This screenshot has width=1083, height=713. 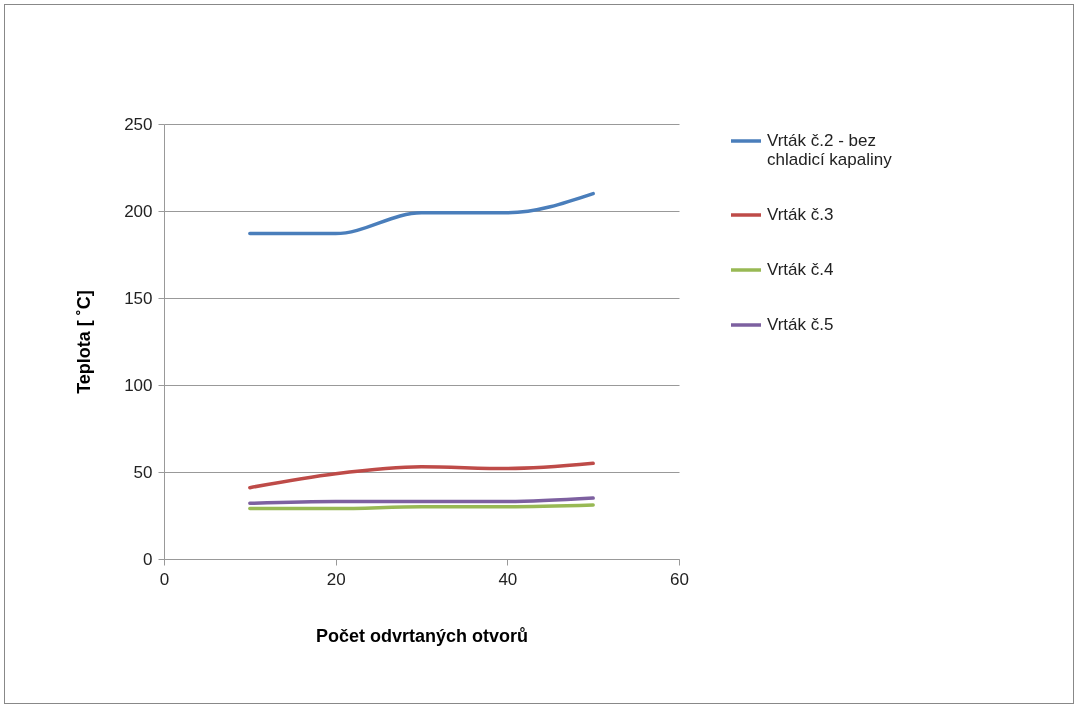 I want to click on y-tick-label: 250, so click(x=138, y=124).